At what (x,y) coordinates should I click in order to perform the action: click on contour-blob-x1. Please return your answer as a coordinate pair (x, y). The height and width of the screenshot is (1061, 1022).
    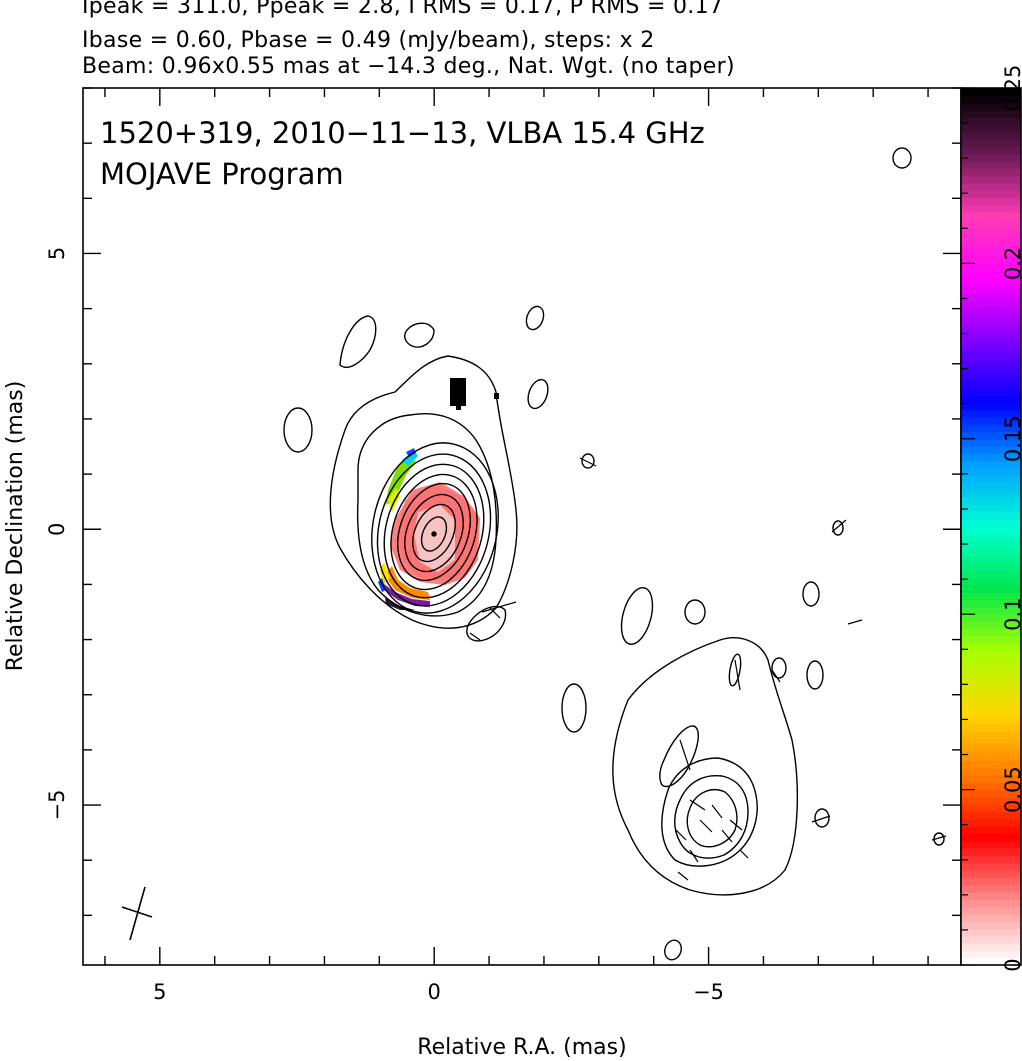
    Looking at the image, I should click on (588, 461).